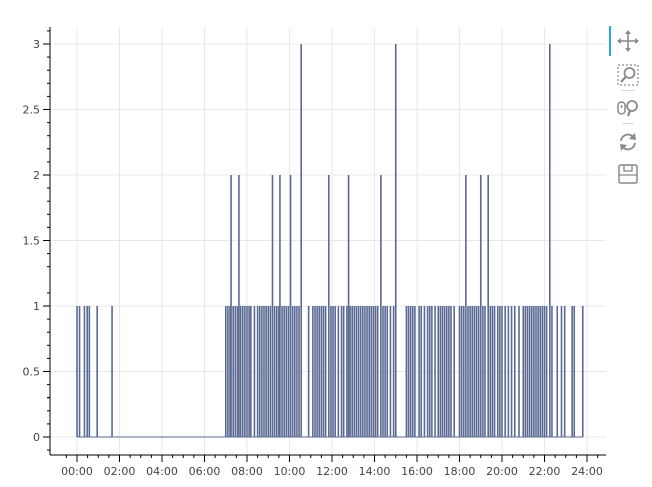 Image resolution: width=652 pixels, height=487 pixels. Describe the element at coordinates (205, 471) in the screenshot. I see `x-tick-label: 06:00` at that location.